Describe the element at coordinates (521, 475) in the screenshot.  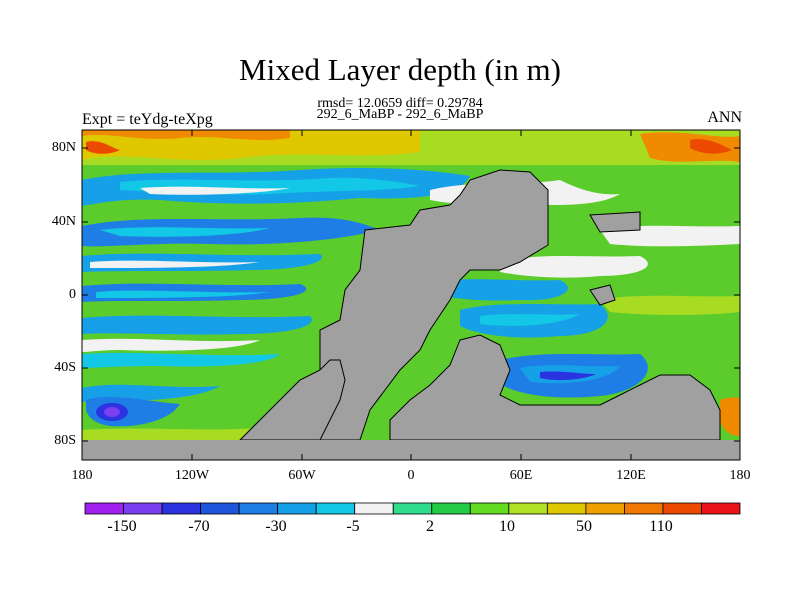
I see `lon-label-60e: 60E` at that location.